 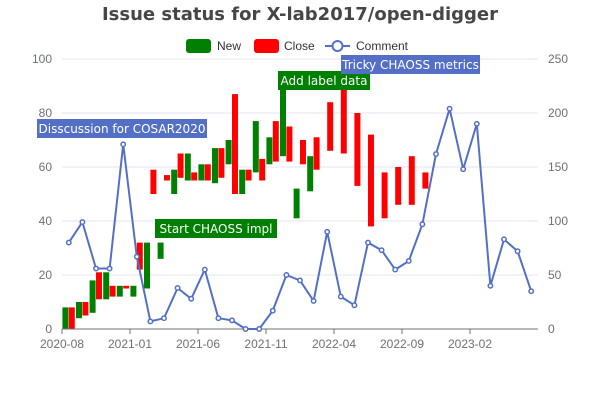 I want to click on legend-swatch-comment-marker, so click(x=337, y=46).